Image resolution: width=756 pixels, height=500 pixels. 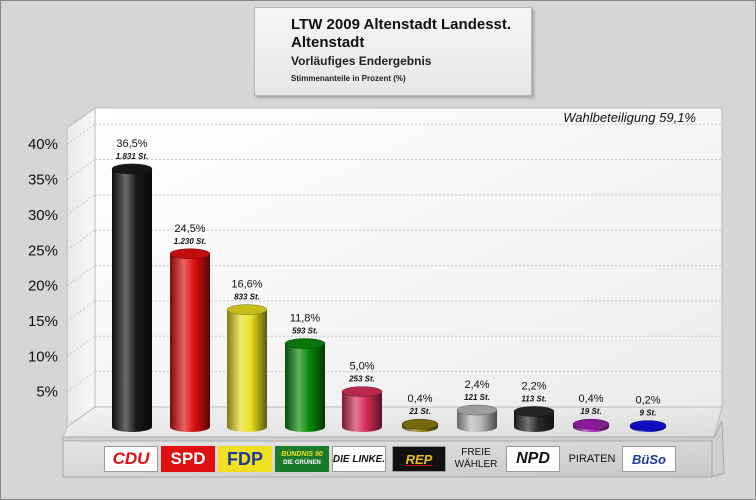 What do you see at coordinates (302, 459) in the screenshot?
I see `logo-gruene: BÜNDNIS 90 DIE GRÜNEN` at bounding box center [302, 459].